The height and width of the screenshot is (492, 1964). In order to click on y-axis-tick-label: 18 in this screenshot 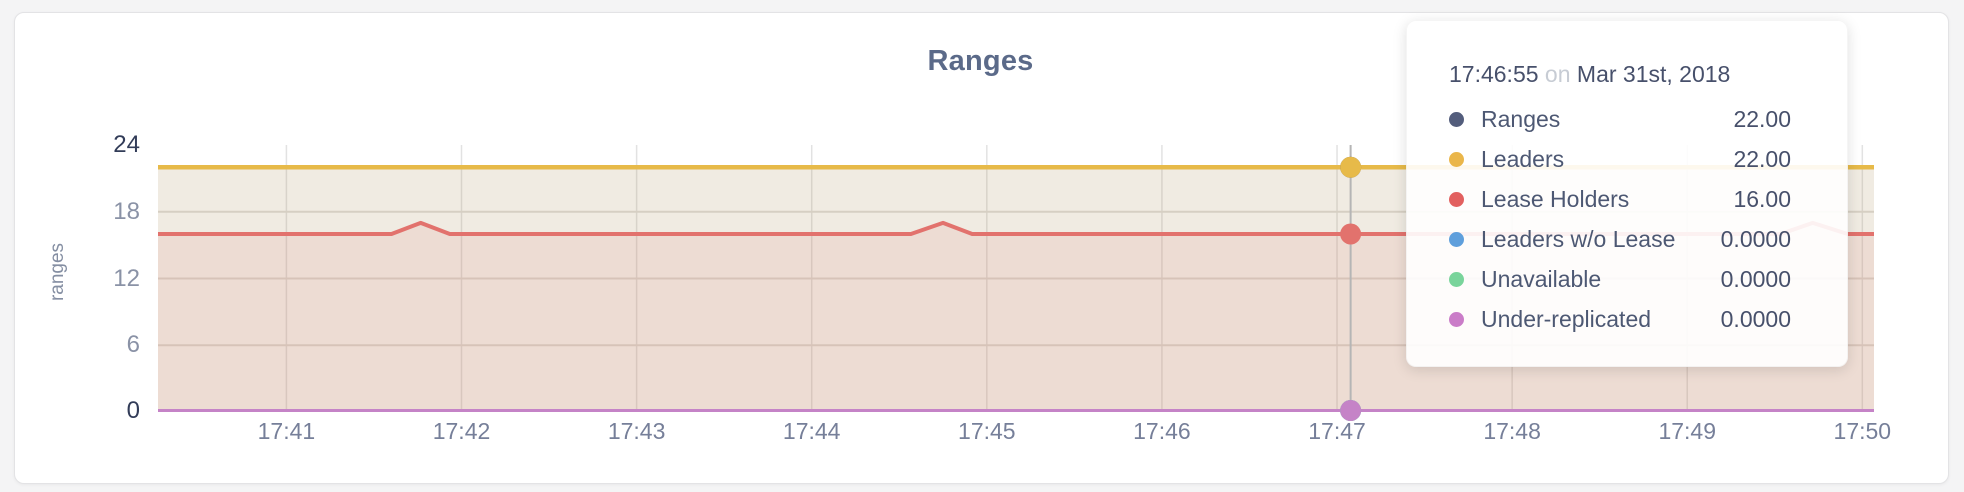, I will do `click(126, 211)`.